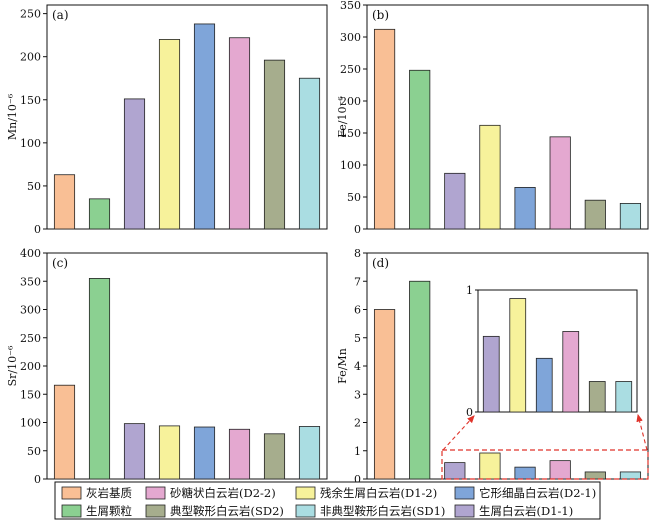 The image size is (650, 520). I want to click on y-tick-label: 3, so click(357, 394).